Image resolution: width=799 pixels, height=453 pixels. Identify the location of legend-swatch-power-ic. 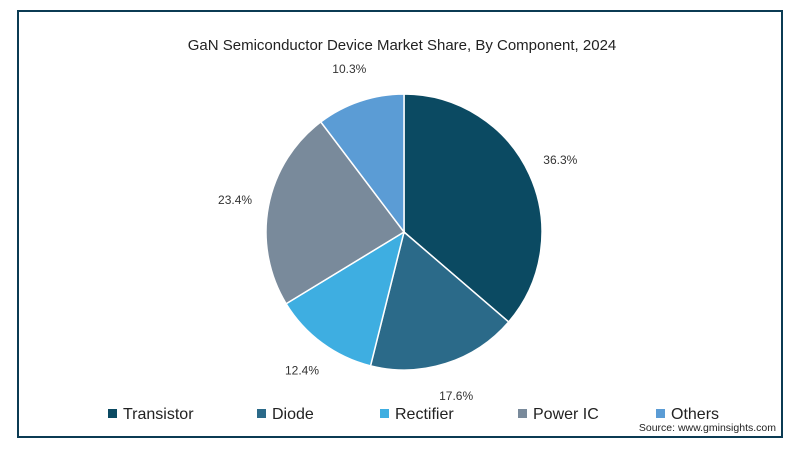
(522, 413).